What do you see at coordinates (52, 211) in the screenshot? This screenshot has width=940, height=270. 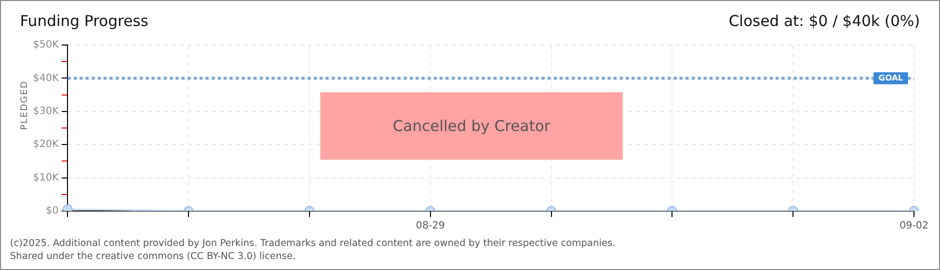 I see `y-tick-label: $0` at bounding box center [52, 211].